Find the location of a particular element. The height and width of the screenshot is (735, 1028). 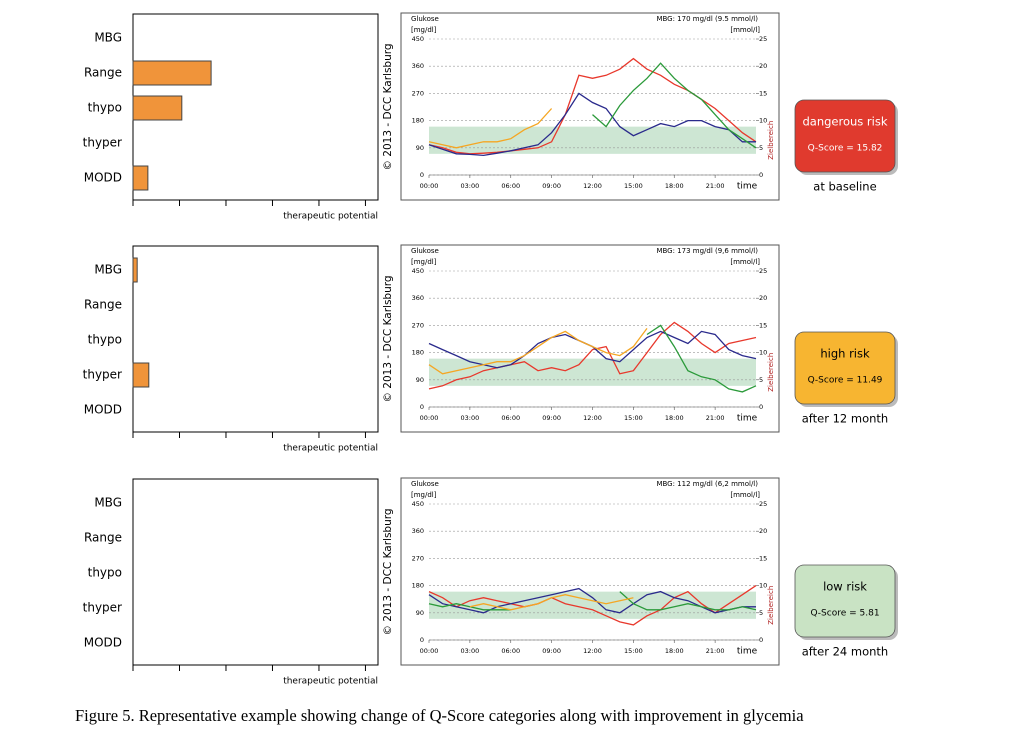

target-label: Zielbereich is located at coordinates (771, 372).